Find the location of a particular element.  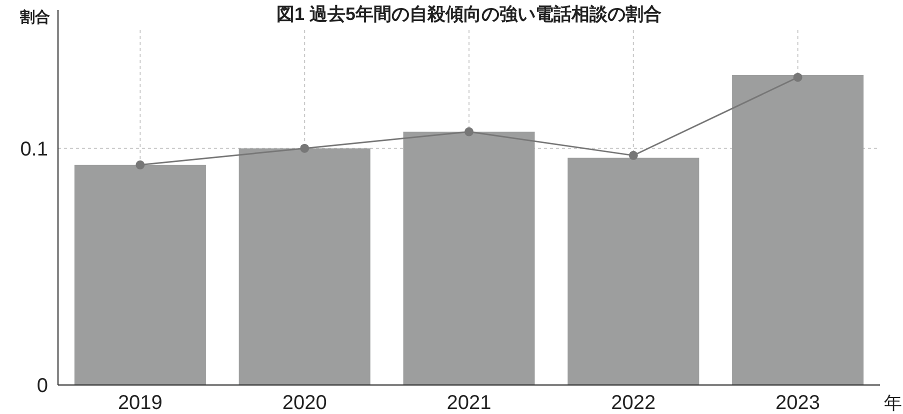

x-axis-title: 年 is located at coordinates (893, 403).